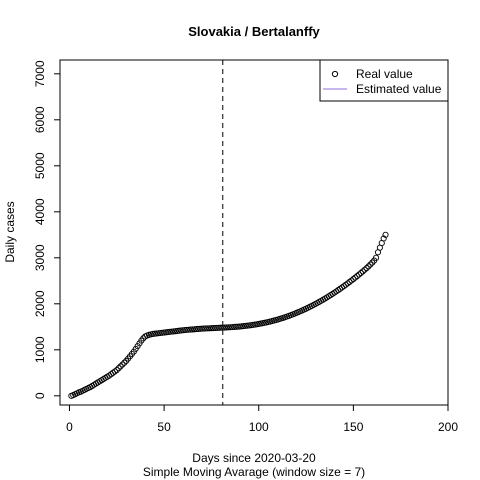 Image resolution: width=480 pixels, height=480 pixels. Describe the element at coordinates (448, 427) in the screenshot. I see `x-tick-label: 200` at that location.